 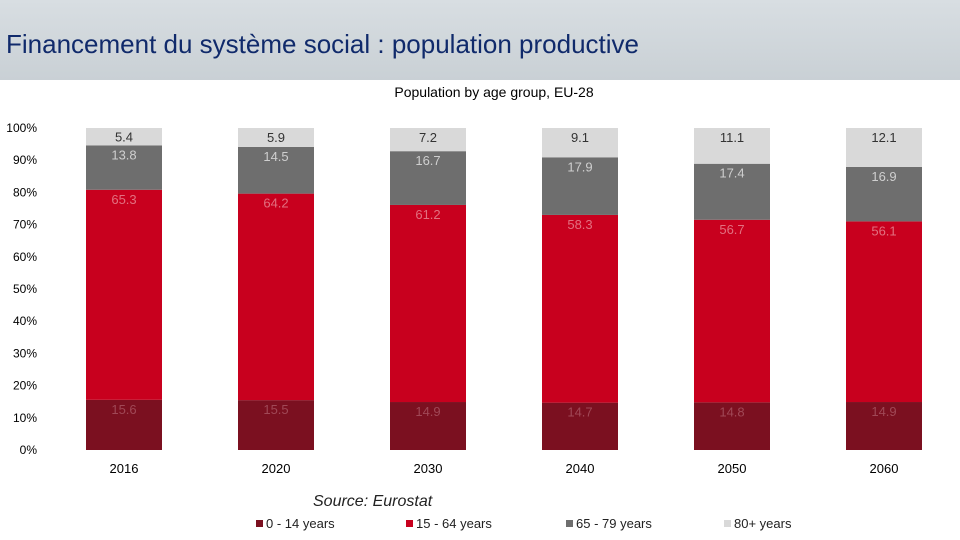 What do you see at coordinates (883, 137) in the screenshot?
I see `data-label: 12.1` at bounding box center [883, 137].